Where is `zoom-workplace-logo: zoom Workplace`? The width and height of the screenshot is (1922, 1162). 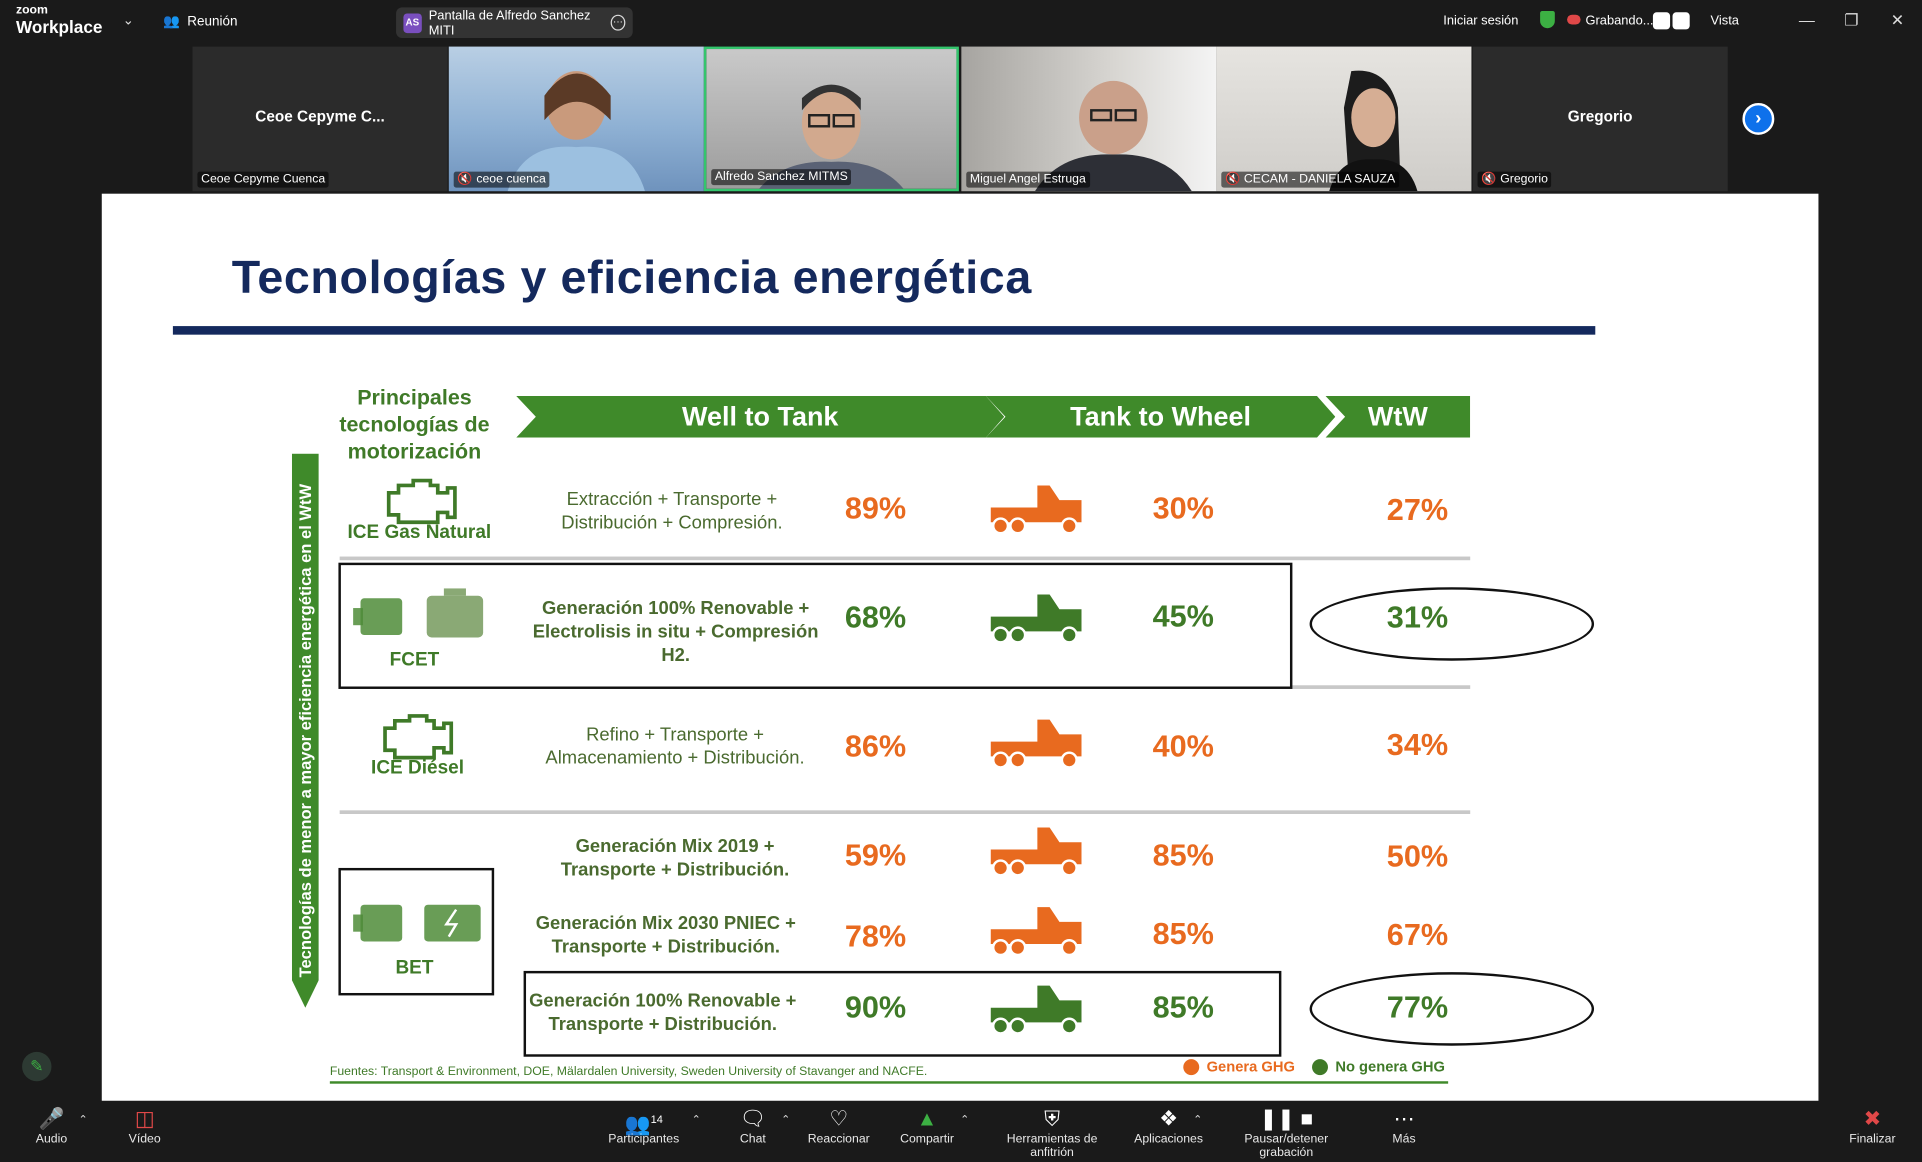 zoom-workplace-logo: zoom Workplace is located at coordinates (59, 19).